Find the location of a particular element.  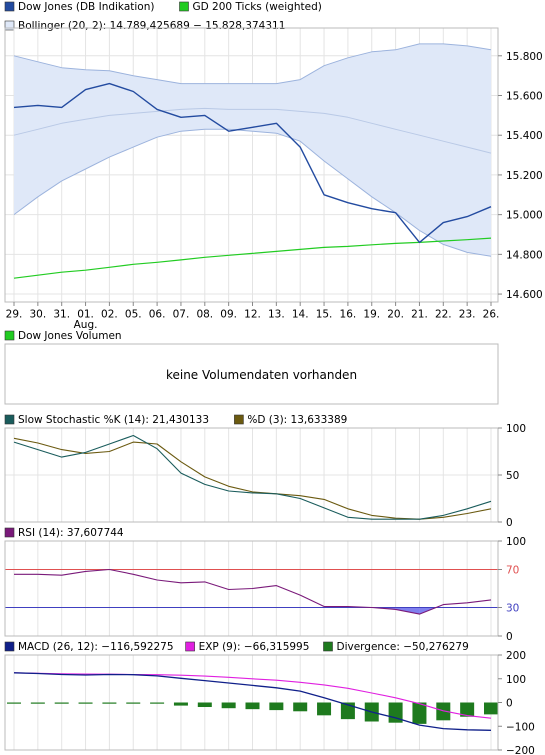

x-tick-label: 01. is located at coordinates (85, 315).